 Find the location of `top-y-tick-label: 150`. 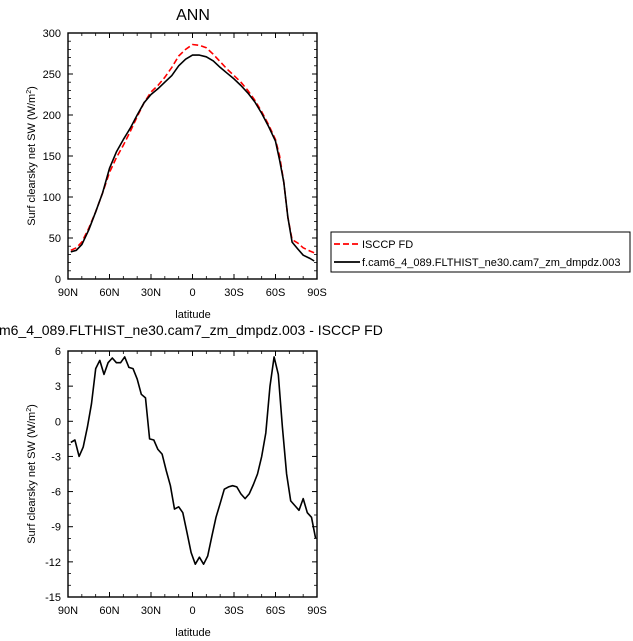

top-y-tick-label: 150 is located at coordinates (52, 157).